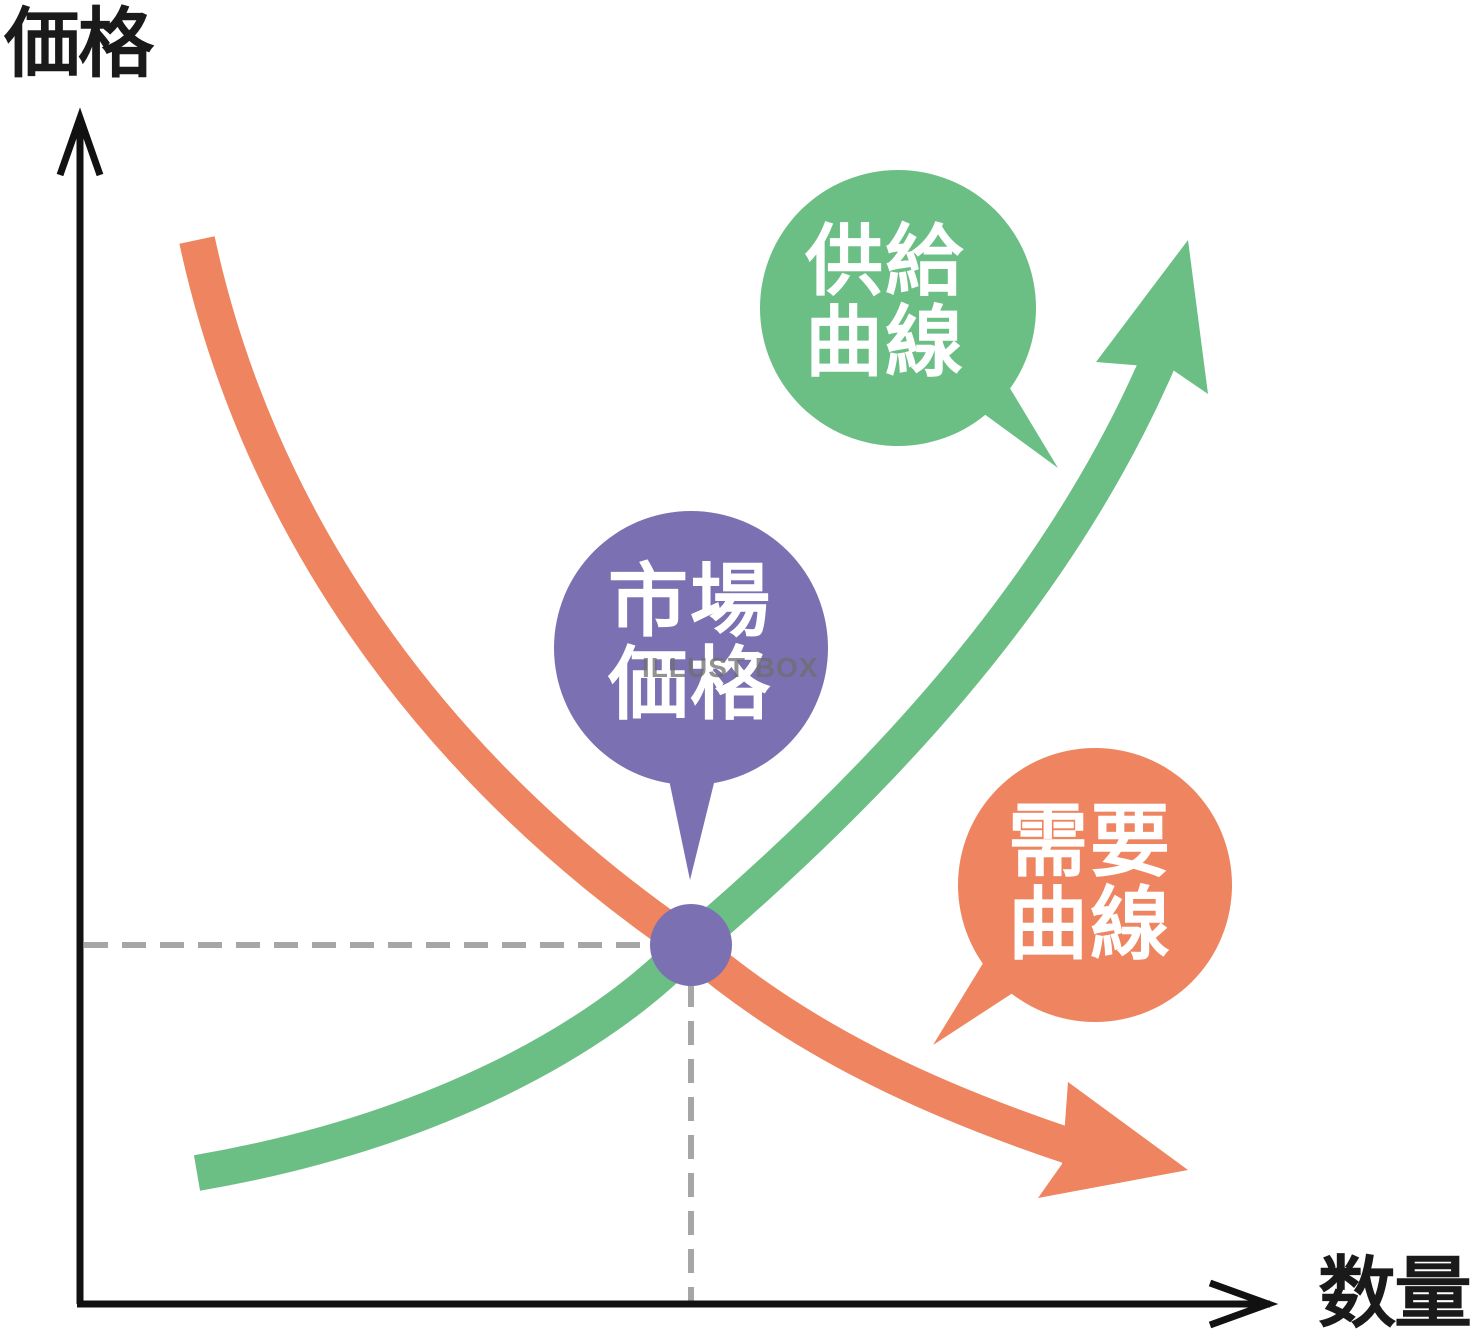 The height and width of the screenshot is (1339, 1480). Describe the element at coordinates (1090, 925) in the screenshot. I see `demand-label-line-2: 曲線` at that location.